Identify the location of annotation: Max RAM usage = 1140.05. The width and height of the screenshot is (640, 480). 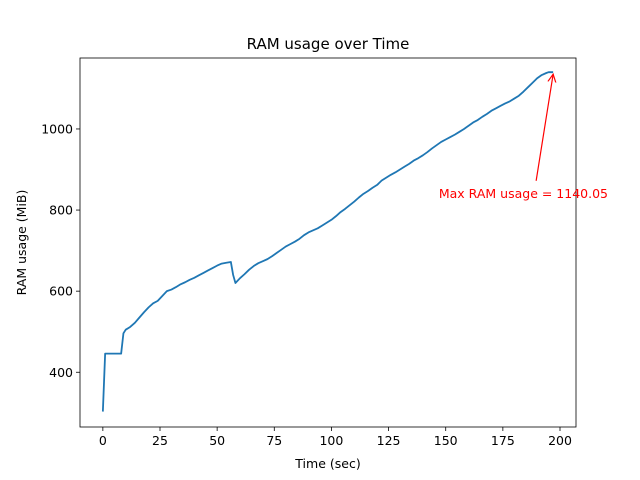
(523, 137).